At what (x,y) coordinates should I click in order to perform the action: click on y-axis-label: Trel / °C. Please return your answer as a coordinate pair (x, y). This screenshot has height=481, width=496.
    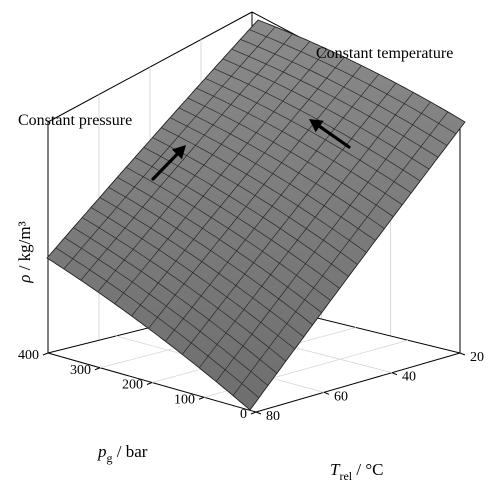
    Looking at the image, I should click on (357, 470).